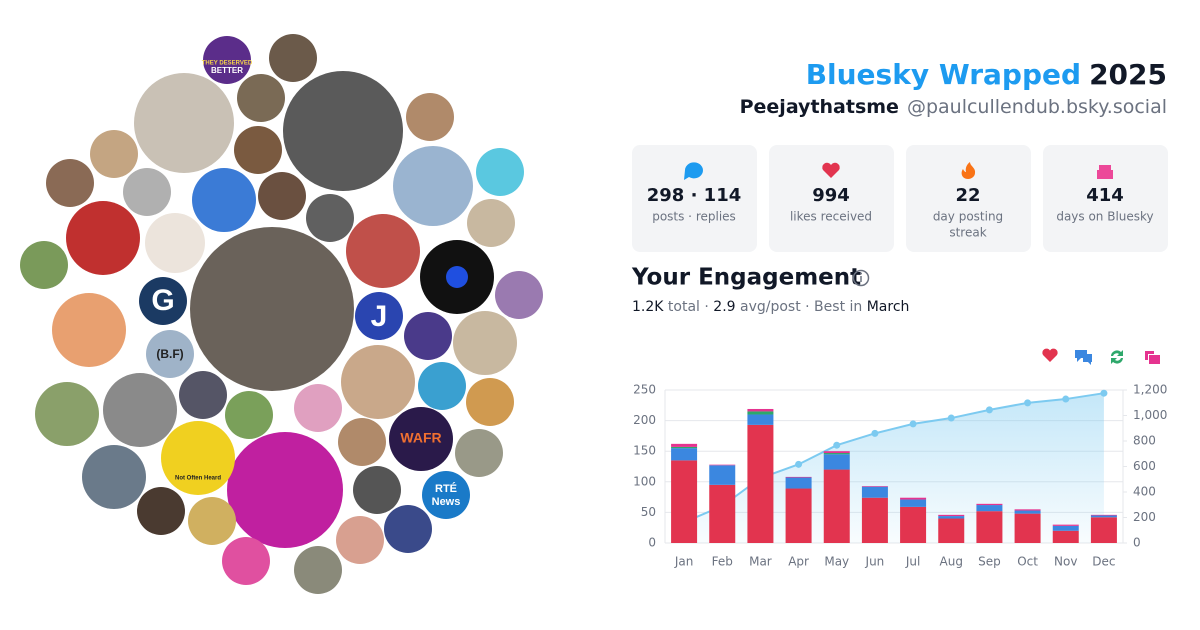 This screenshot has height=630, width=1200. I want to click on avatar-text: Not Often Heard, so click(198, 479).